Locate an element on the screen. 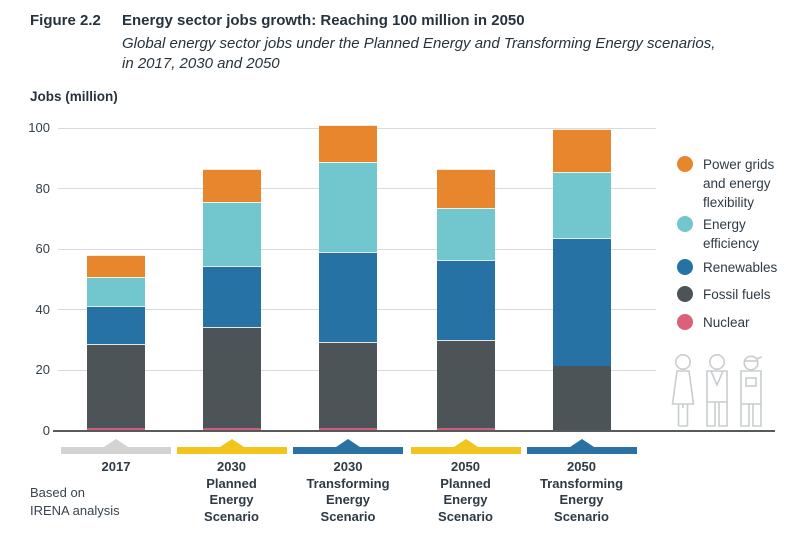 This screenshot has height=537, width=800. worker-icon is located at coordinates (751, 391).